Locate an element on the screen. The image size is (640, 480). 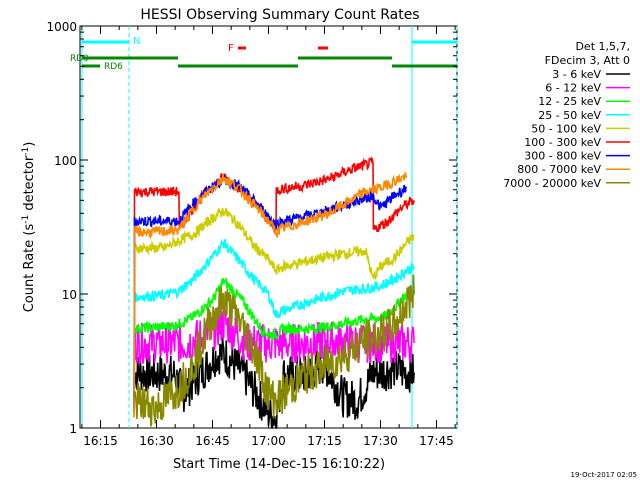
legend-entry-label: 3 - 6 keV is located at coordinates (576, 74).